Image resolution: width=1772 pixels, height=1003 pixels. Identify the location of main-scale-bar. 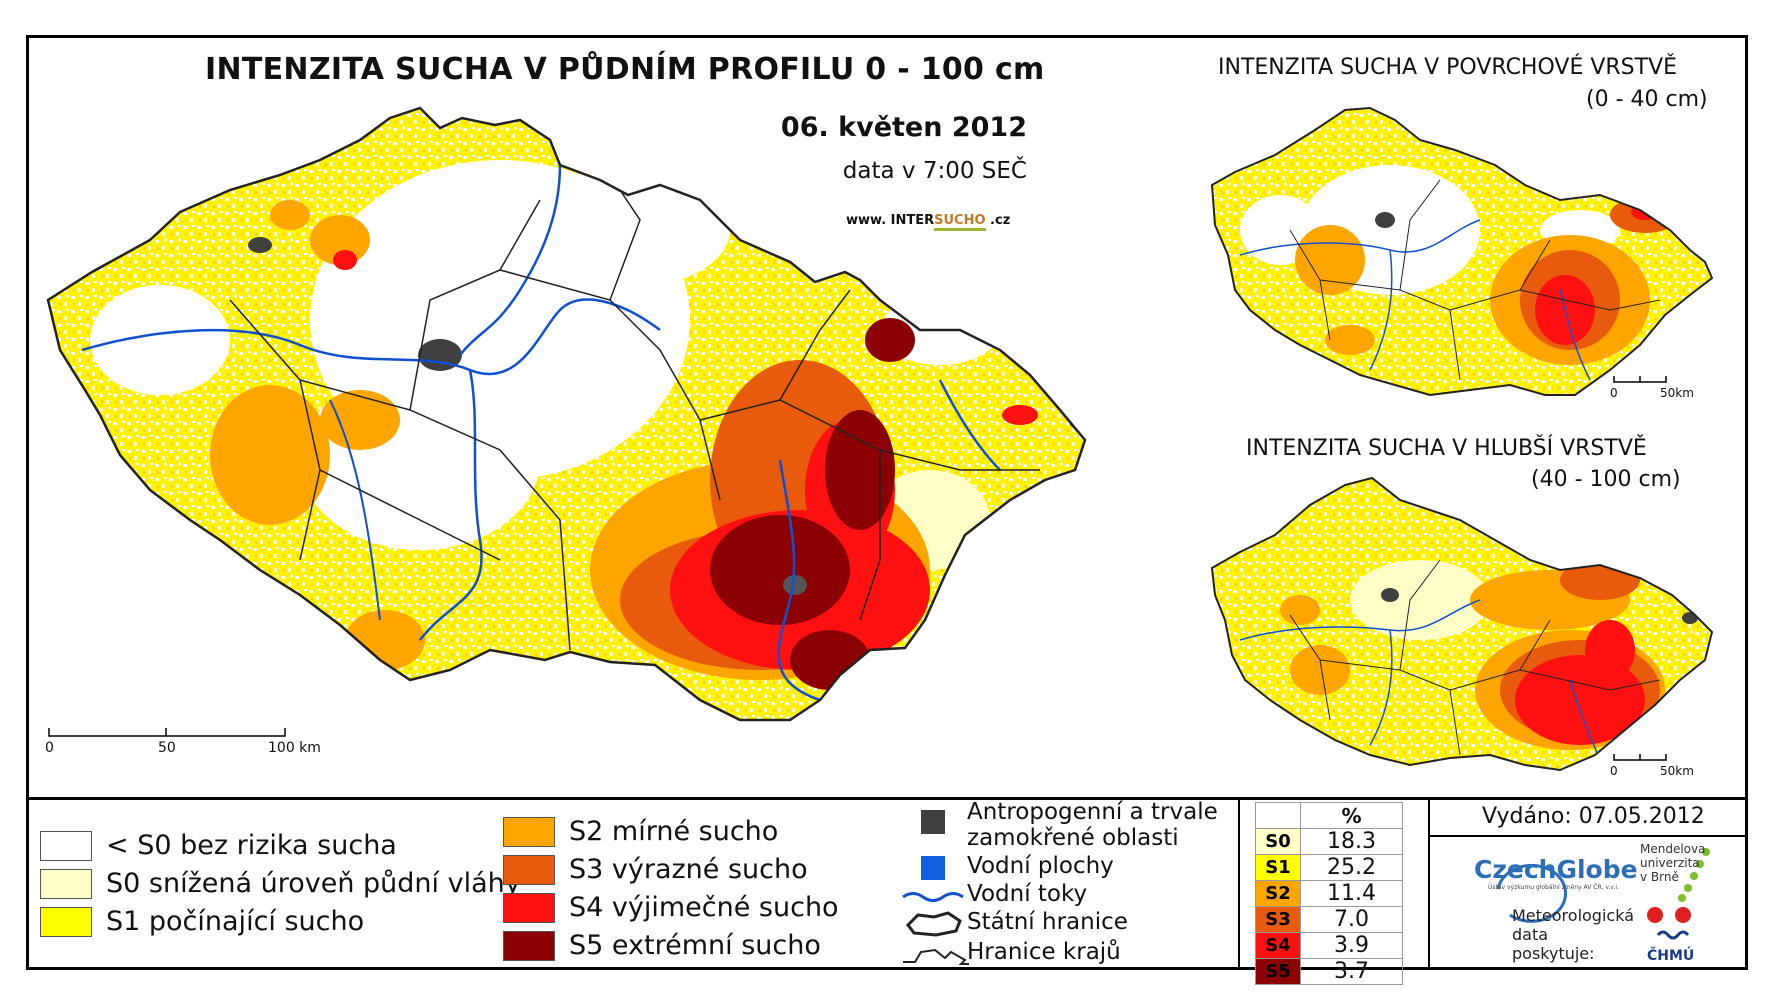
(167, 732).